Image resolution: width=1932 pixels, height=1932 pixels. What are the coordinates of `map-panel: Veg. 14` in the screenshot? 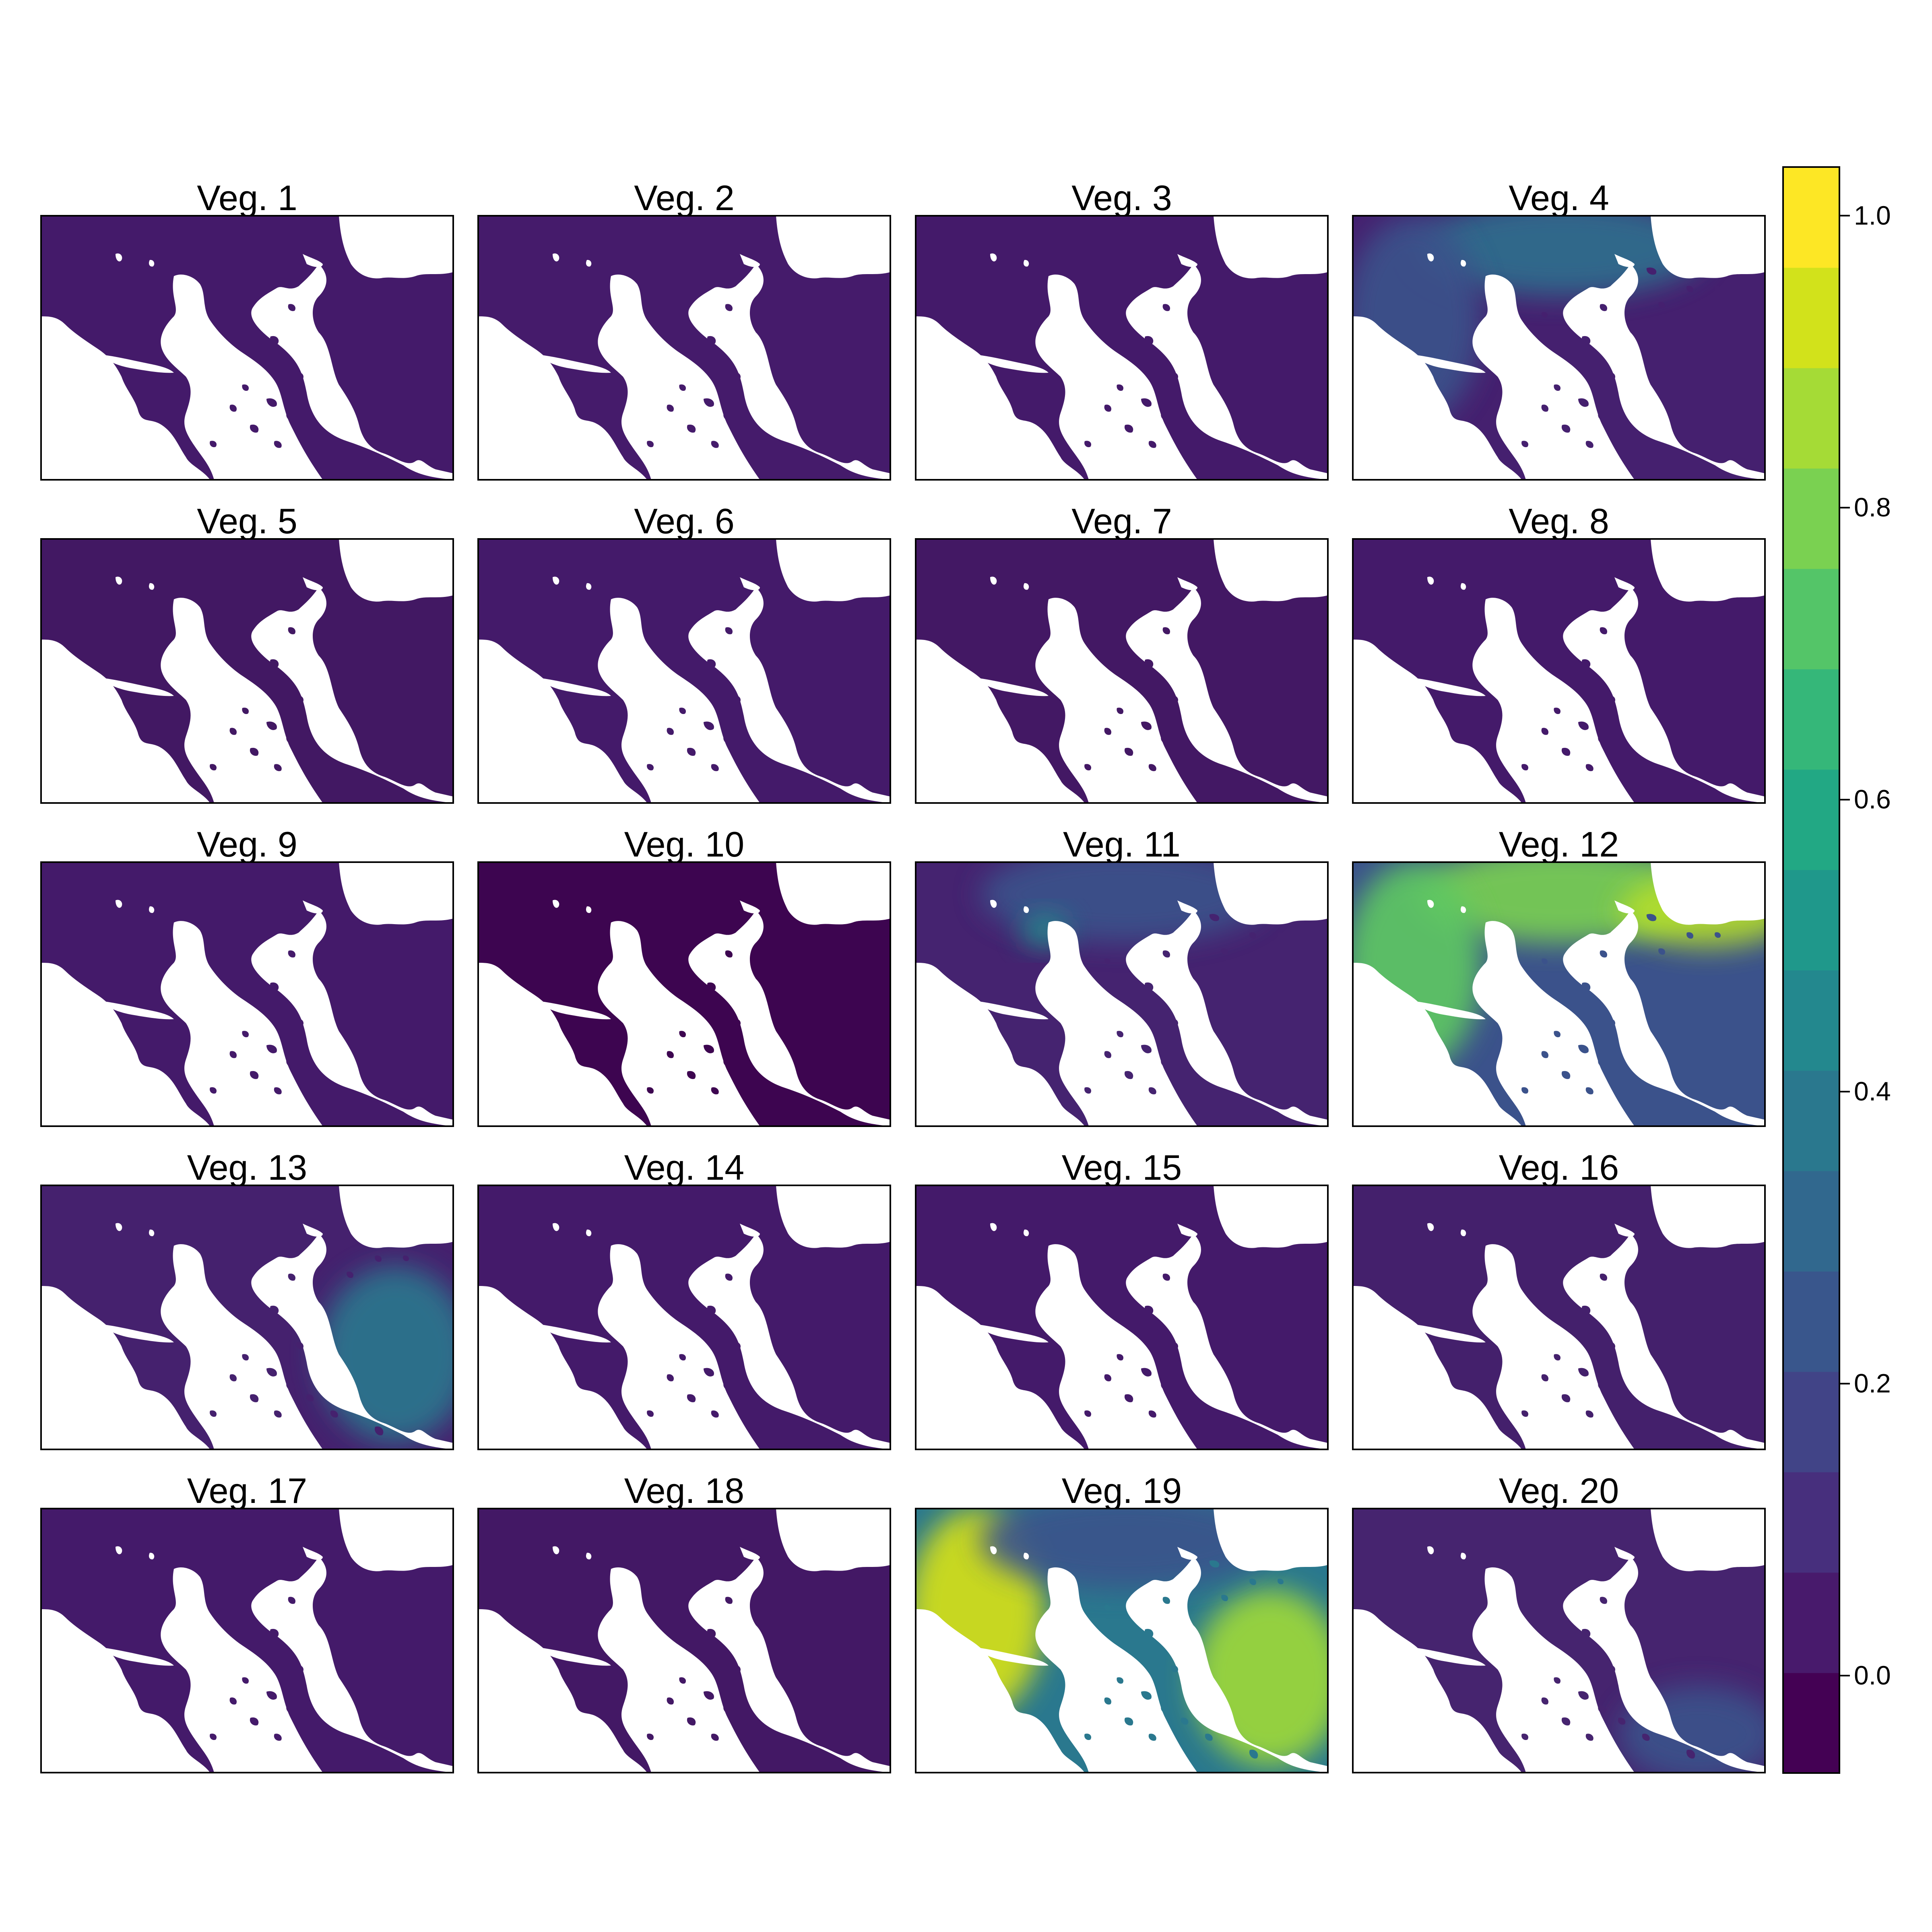 It's located at (684, 1299).